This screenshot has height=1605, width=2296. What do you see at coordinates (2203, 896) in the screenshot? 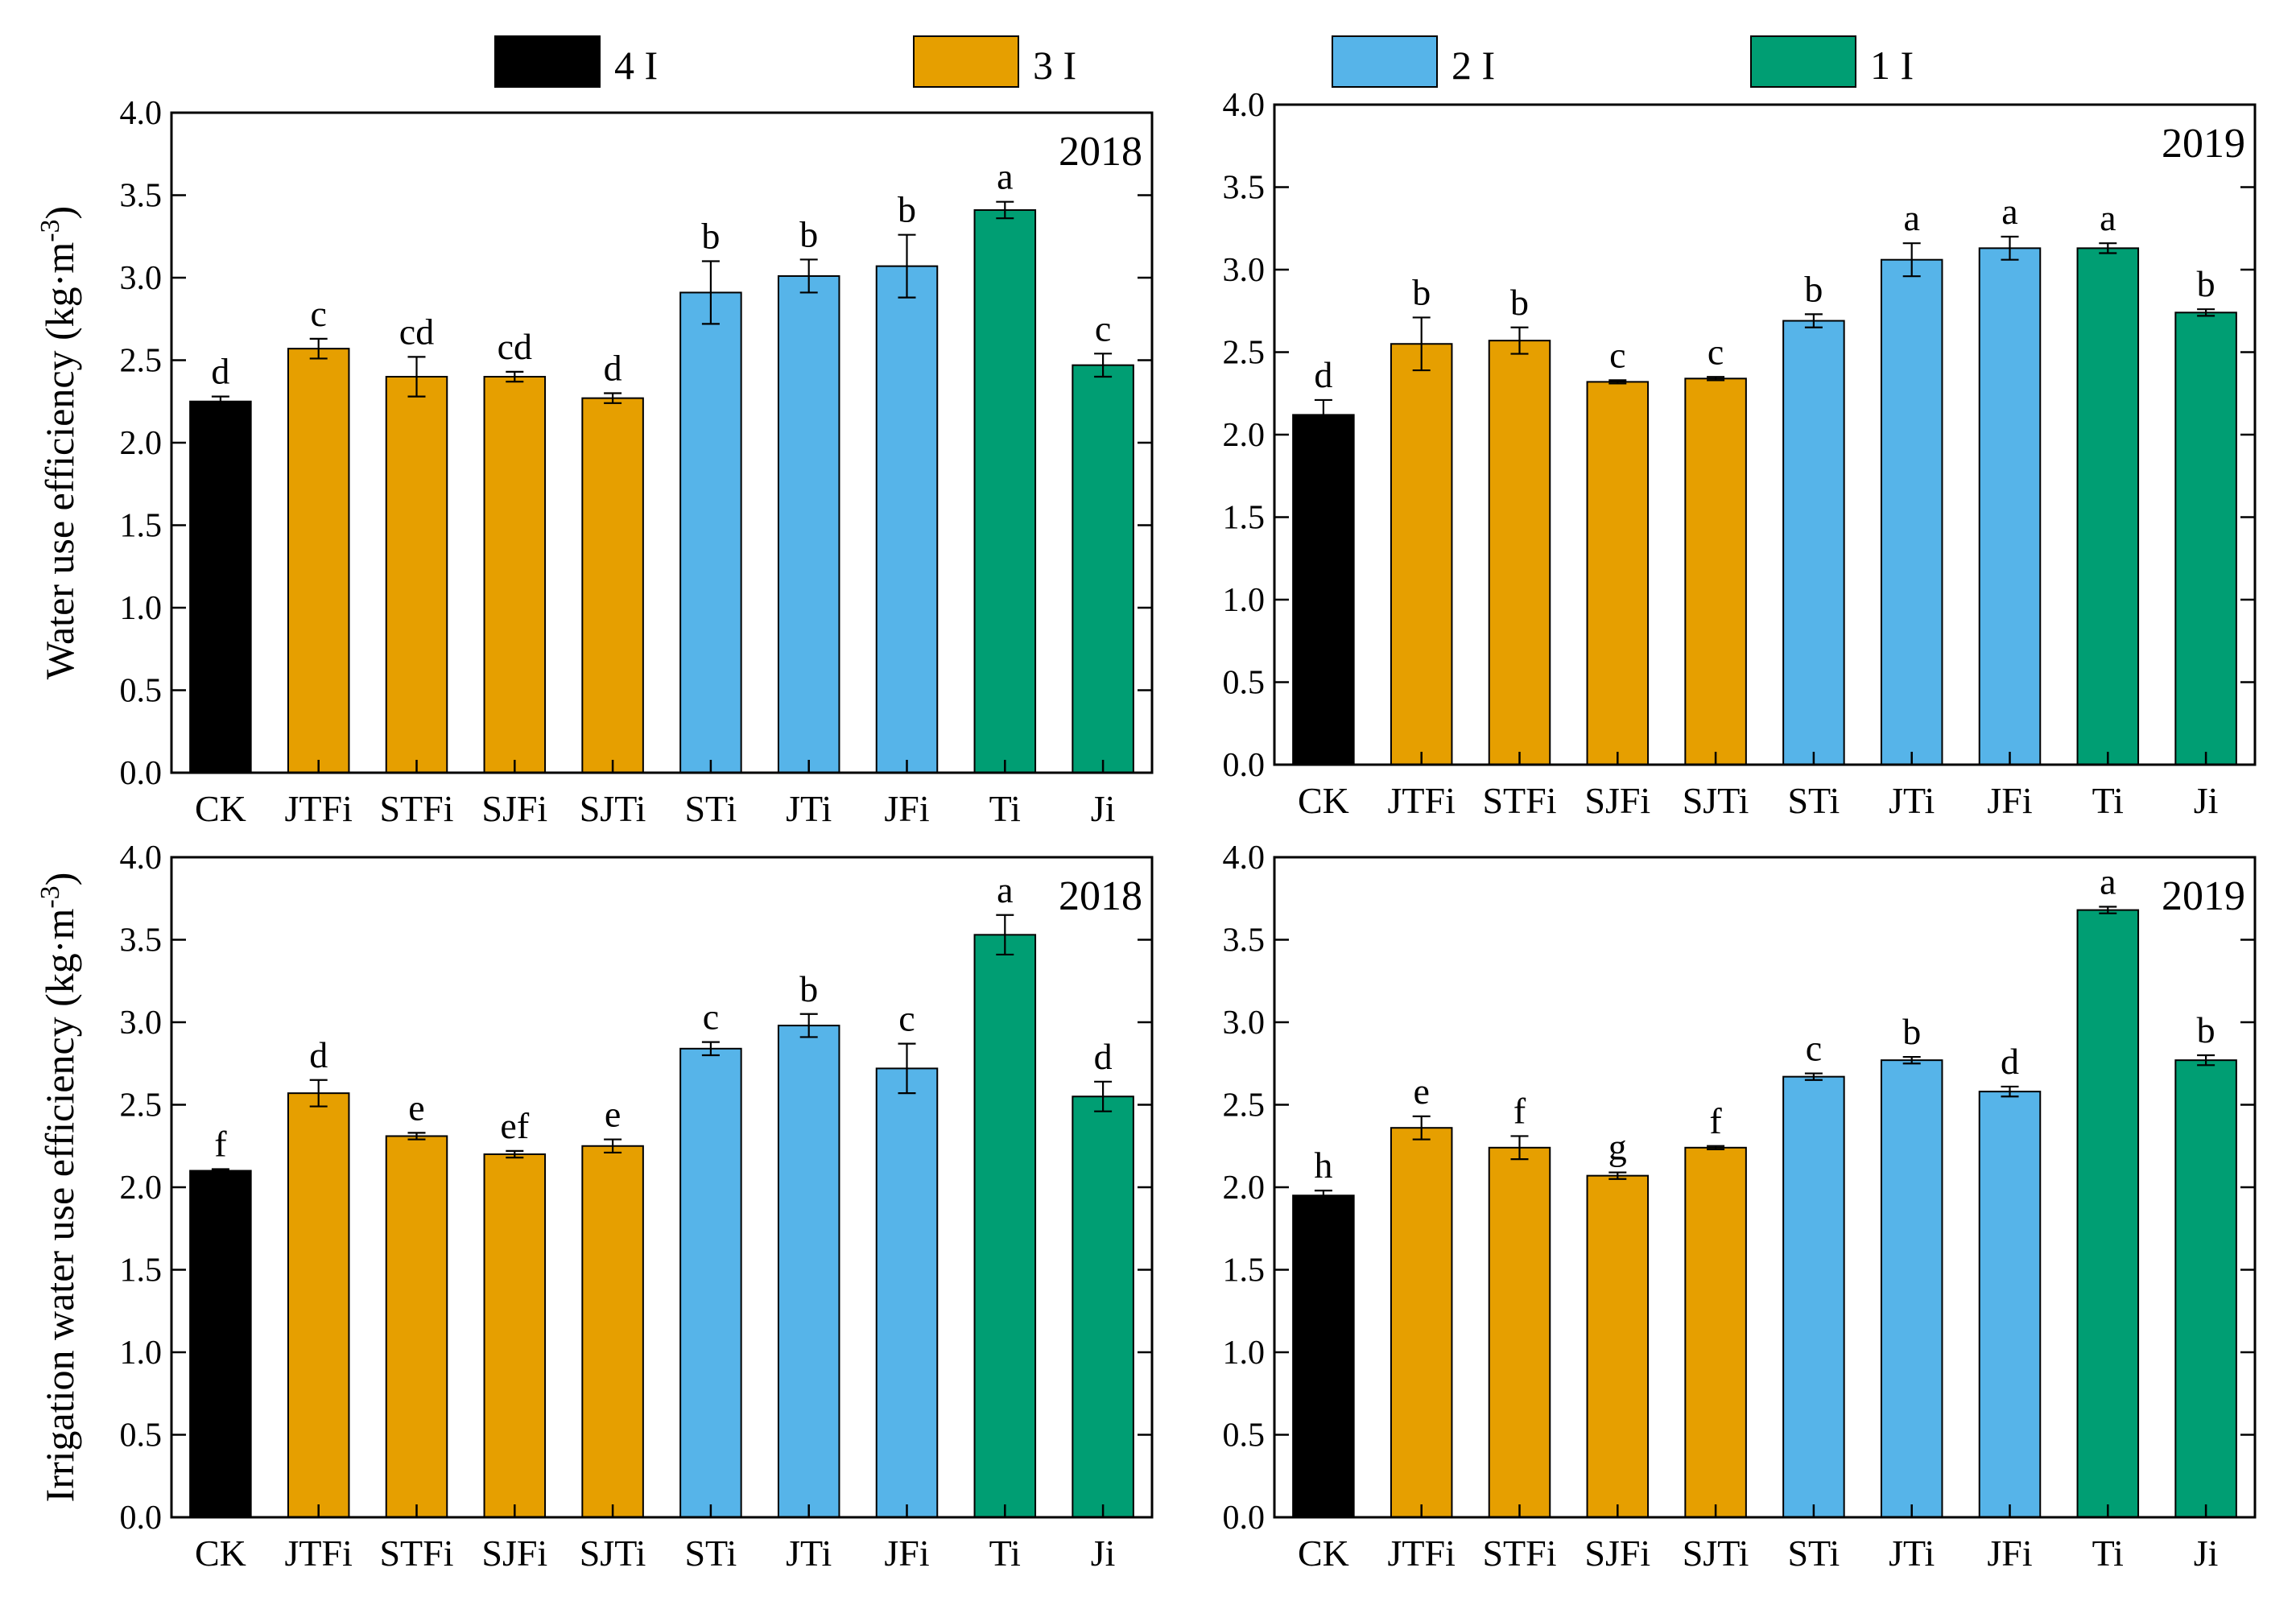
I see `panel-year-label: 2019` at bounding box center [2203, 896].